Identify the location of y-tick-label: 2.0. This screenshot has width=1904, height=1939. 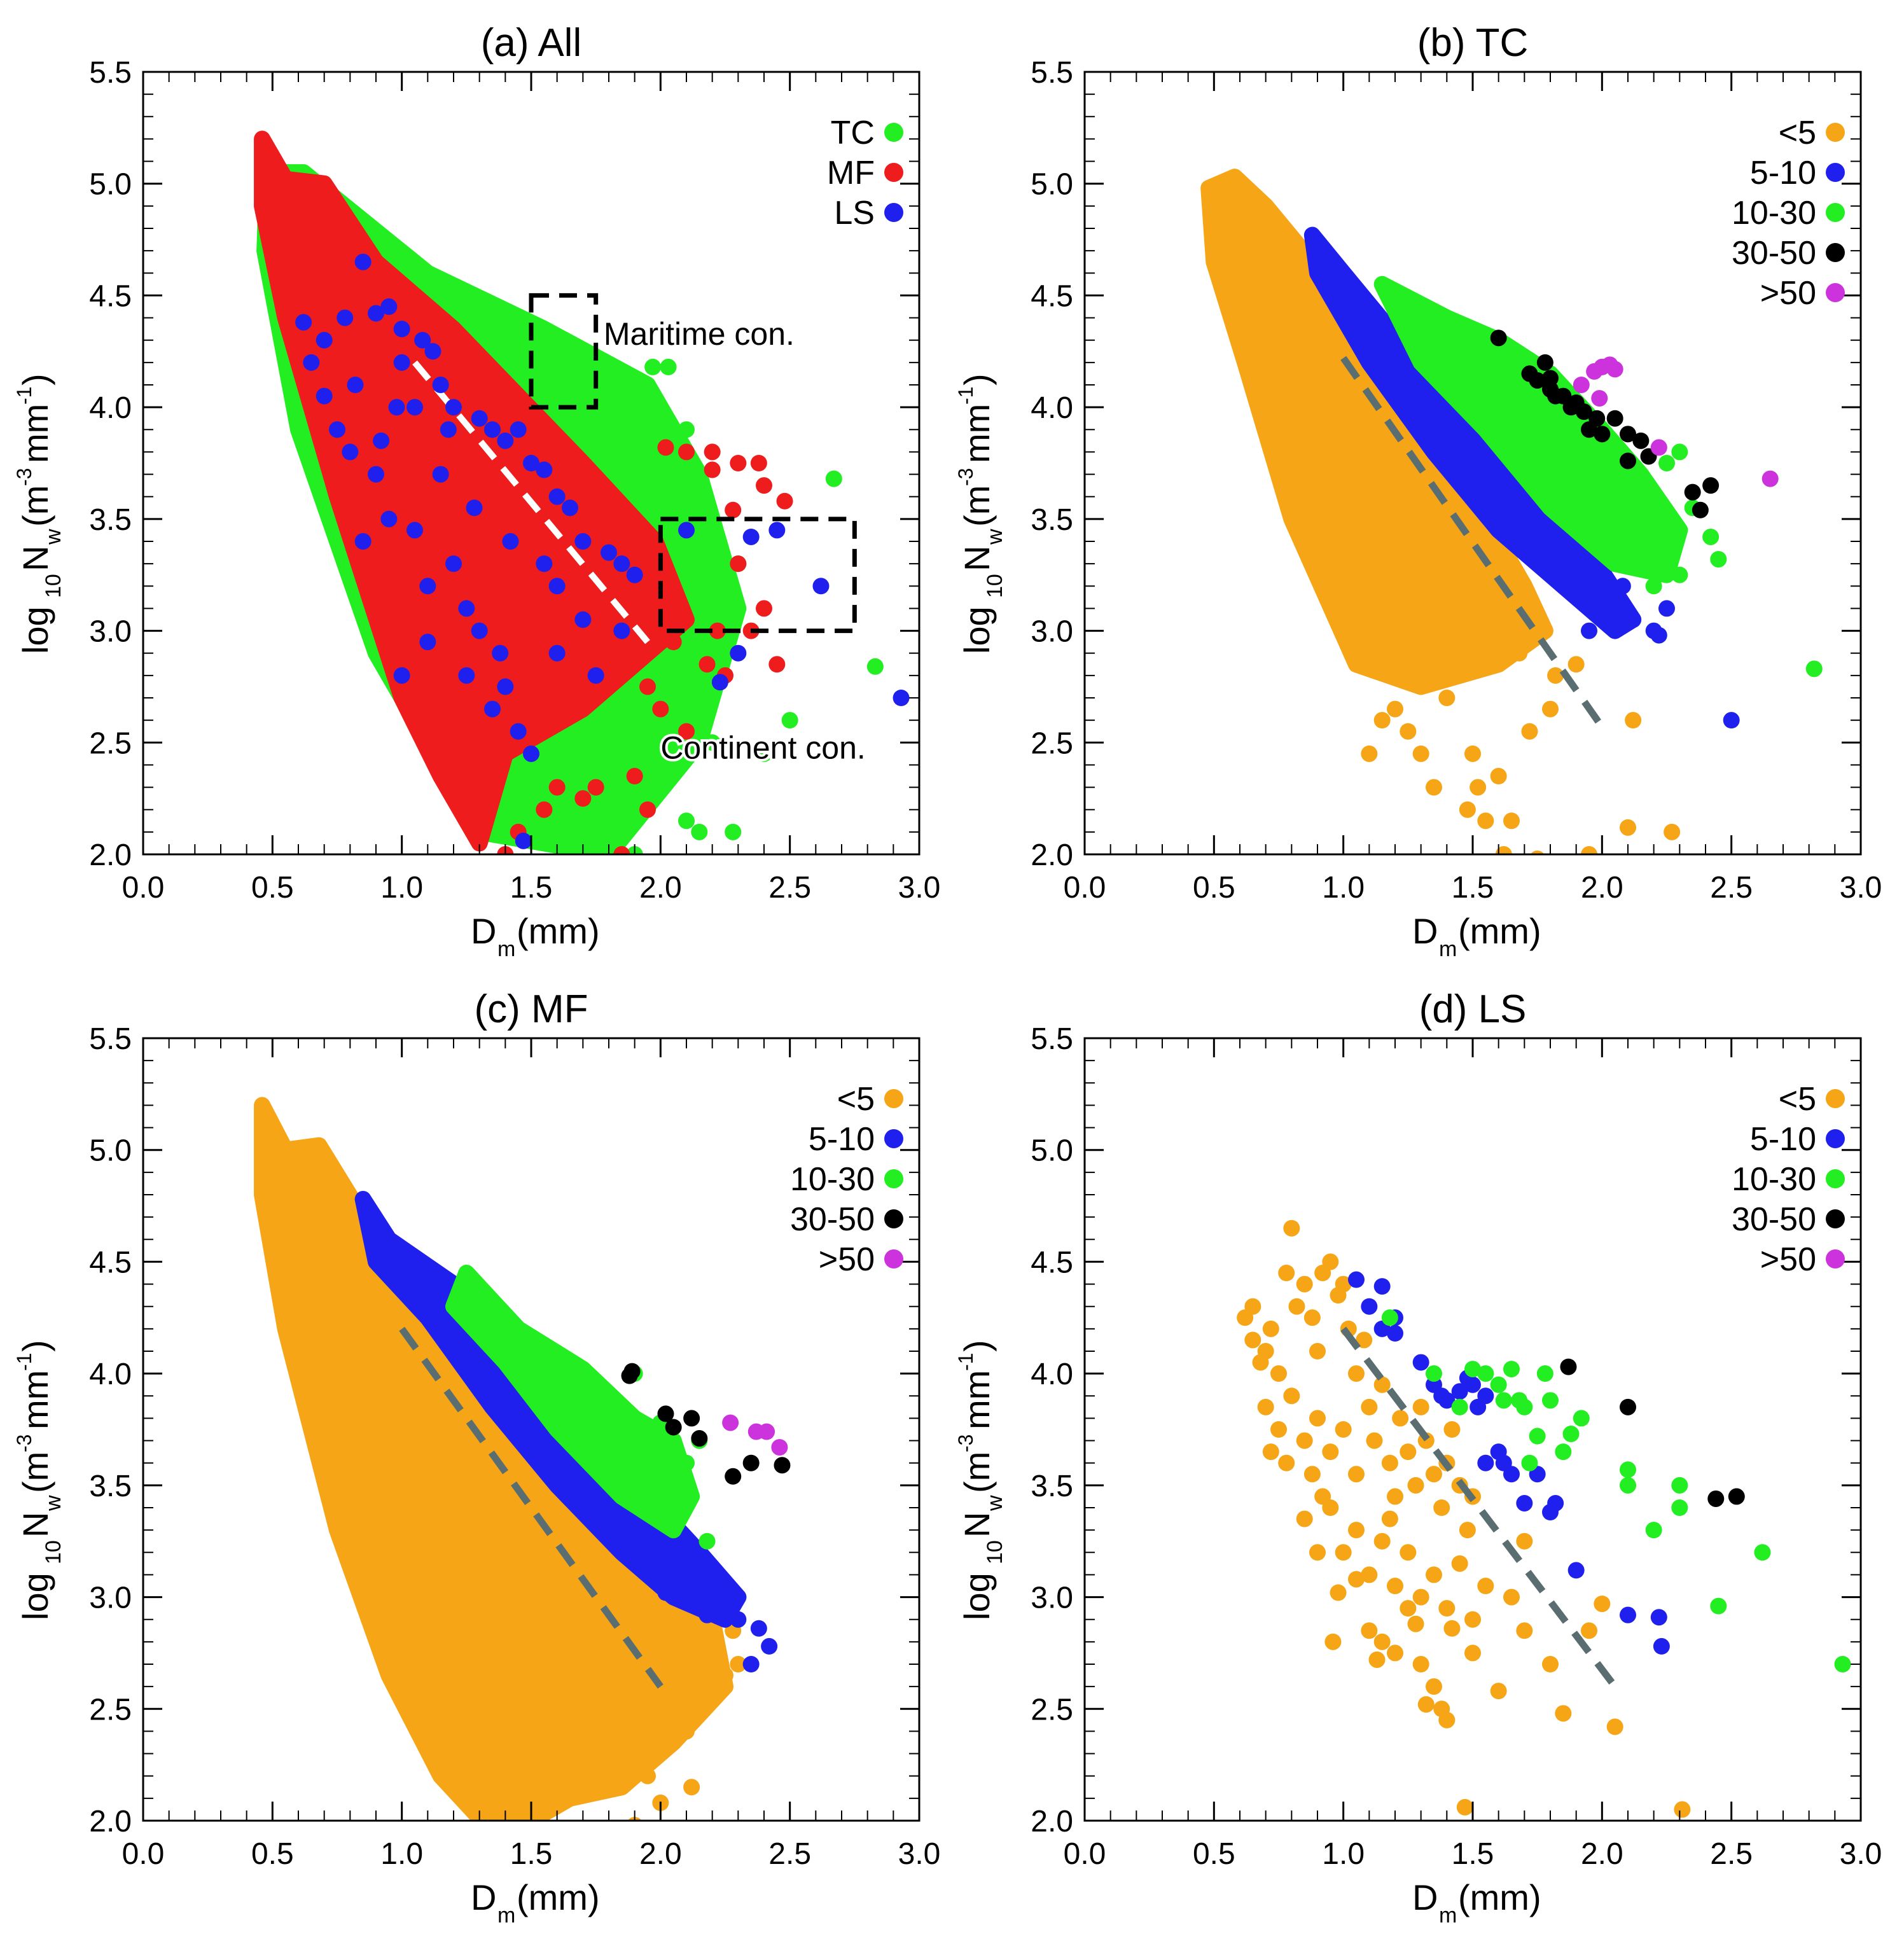
(1052, 855).